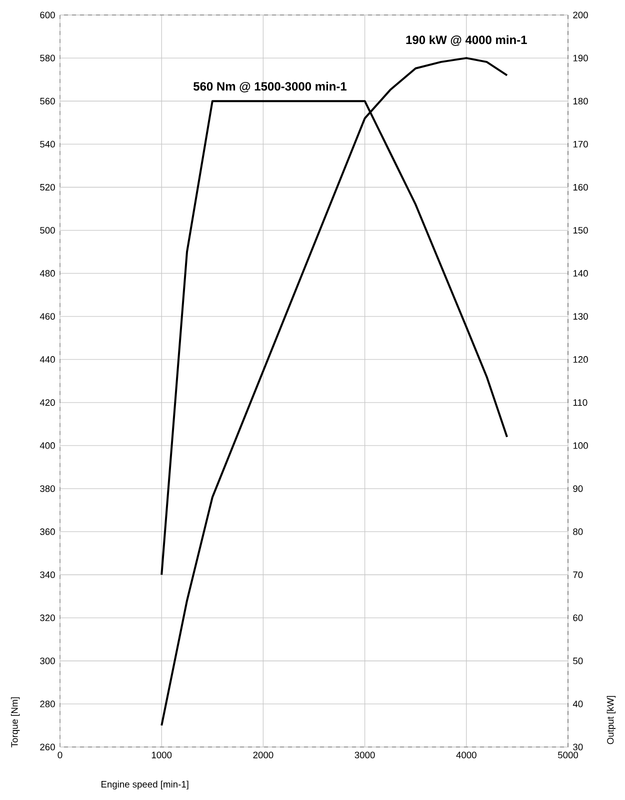 The image size is (625, 800). Describe the element at coordinates (568, 755) in the screenshot. I see `x-tick-label: 5000` at that location.